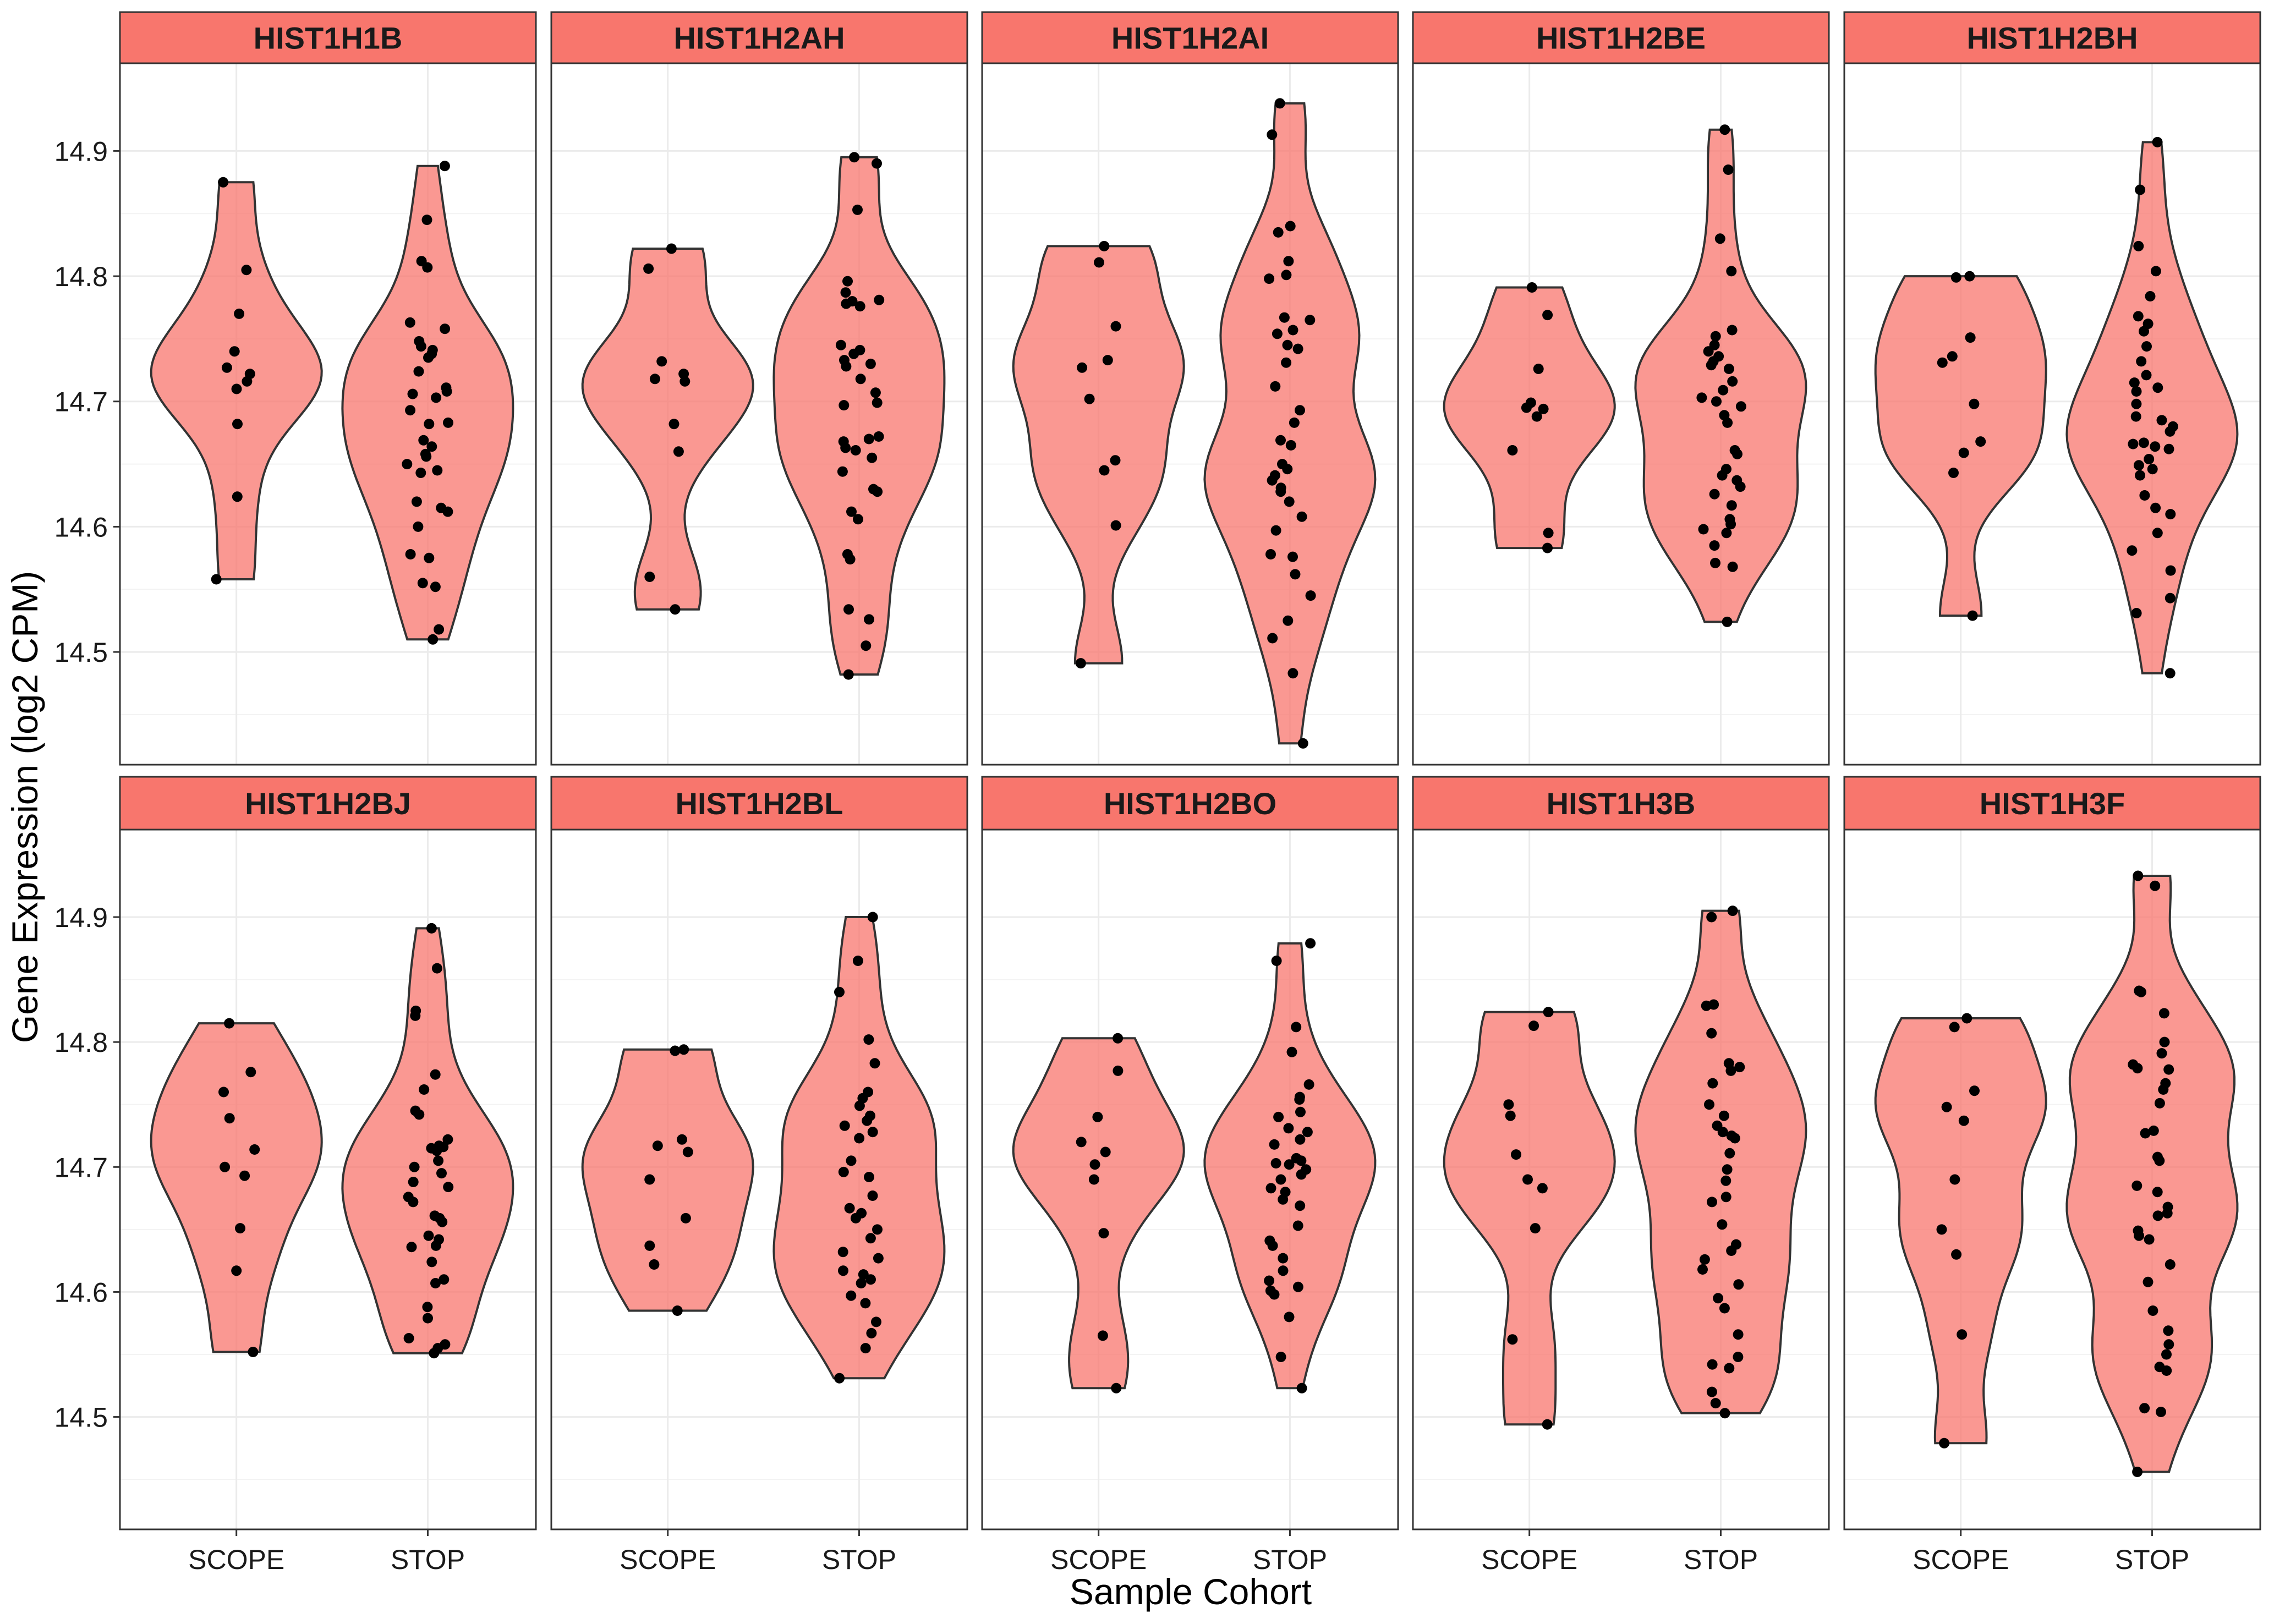  What do you see at coordinates (1190, 1175) in the screenshot?
I see `facet-panel: HIST1H2BO SCOPE STOP` at bounding box center [1190, 1175].